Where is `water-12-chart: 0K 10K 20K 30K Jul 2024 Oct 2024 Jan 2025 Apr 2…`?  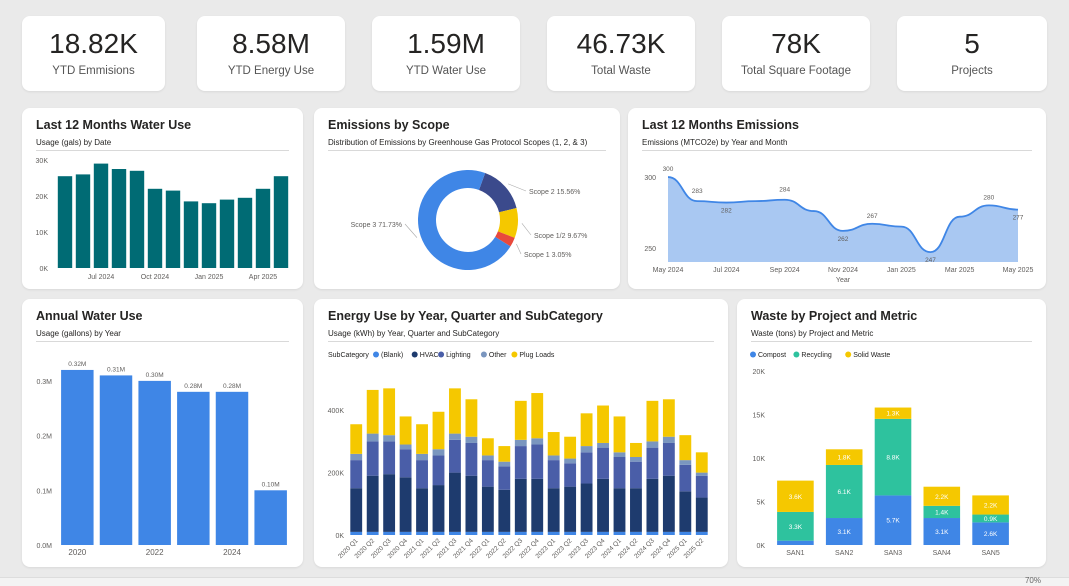 water-12-chart: 0K 10K 20K 30K Jul 2024 Oct 2024 Jan 2025 Apr 2… is located at coordinates (162, 198).